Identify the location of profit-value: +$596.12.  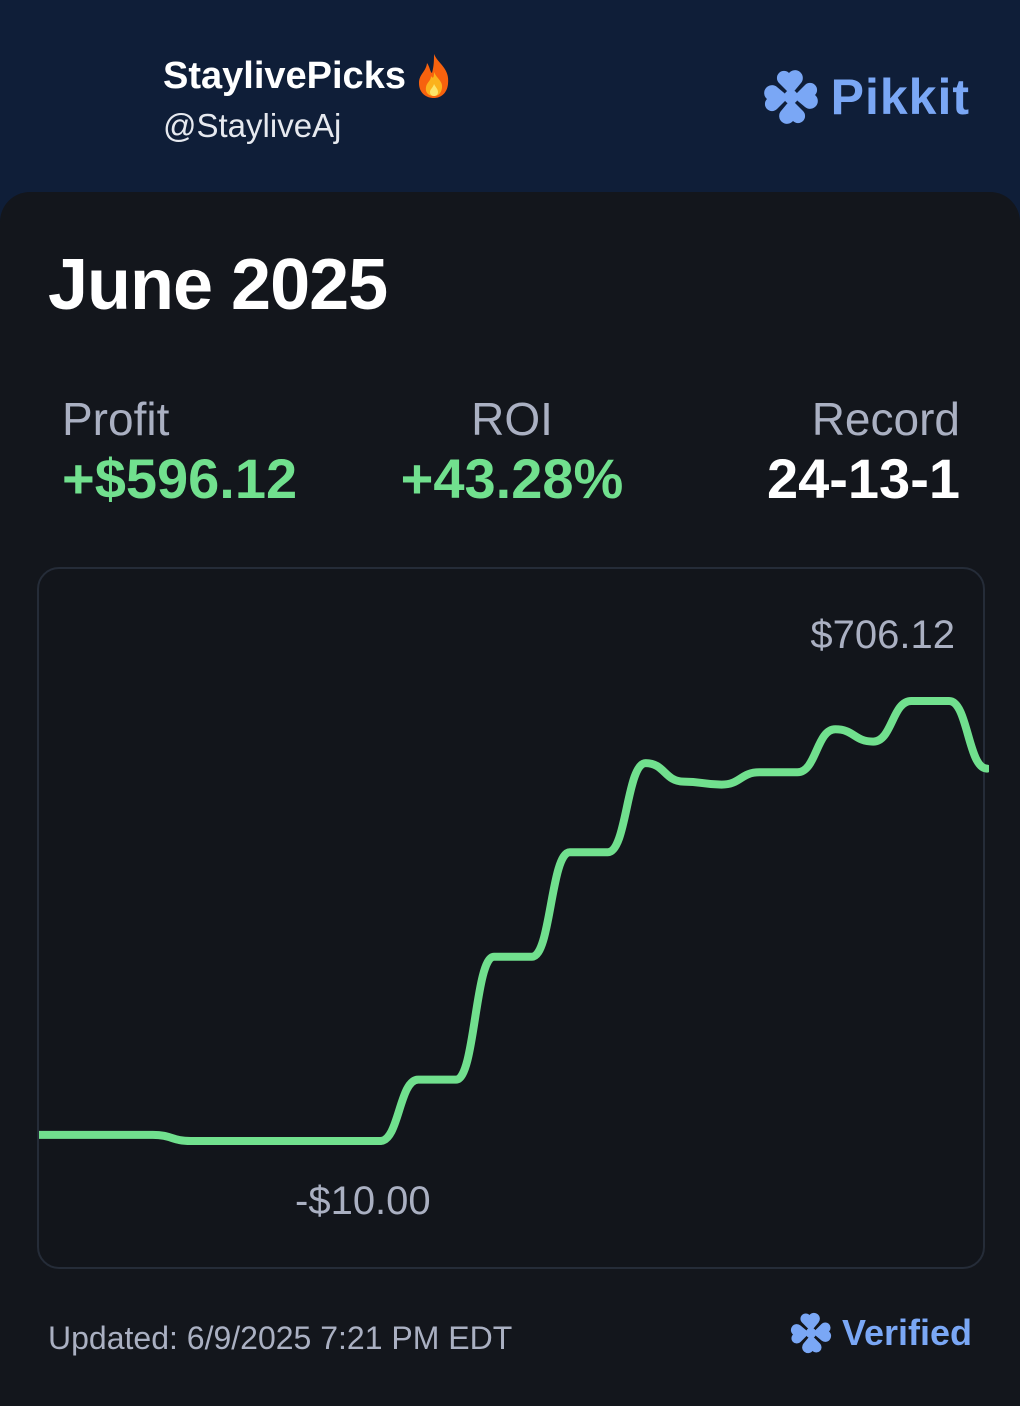
(180, 478).